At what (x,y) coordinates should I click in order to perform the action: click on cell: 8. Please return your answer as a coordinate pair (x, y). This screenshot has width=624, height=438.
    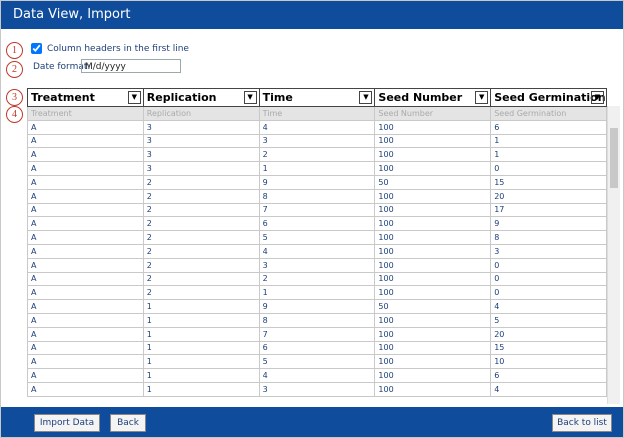
    Looking at the image, I should click on (317, 320).